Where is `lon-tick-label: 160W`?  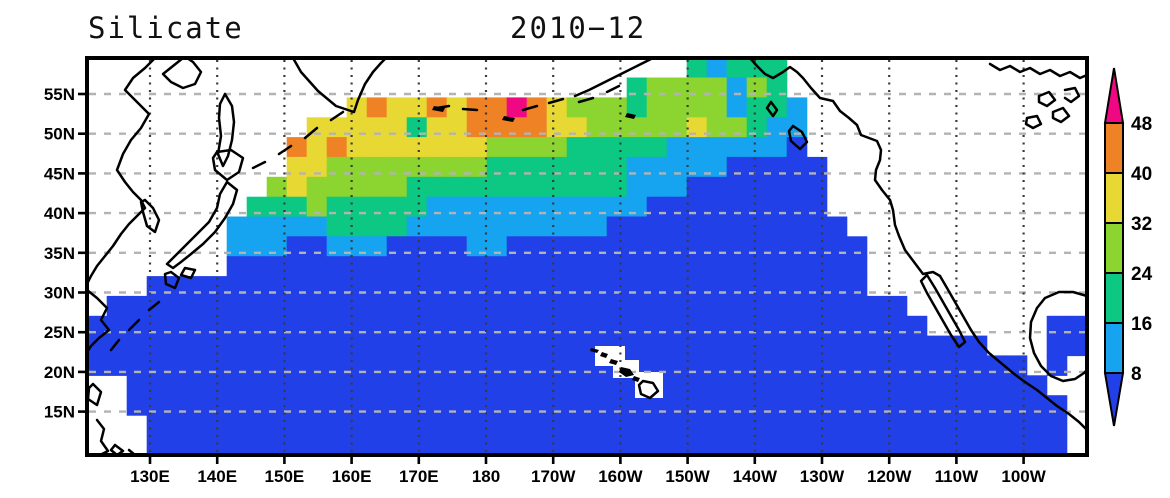 lon-tick-label: 160W is located at coordinates (620, 476).